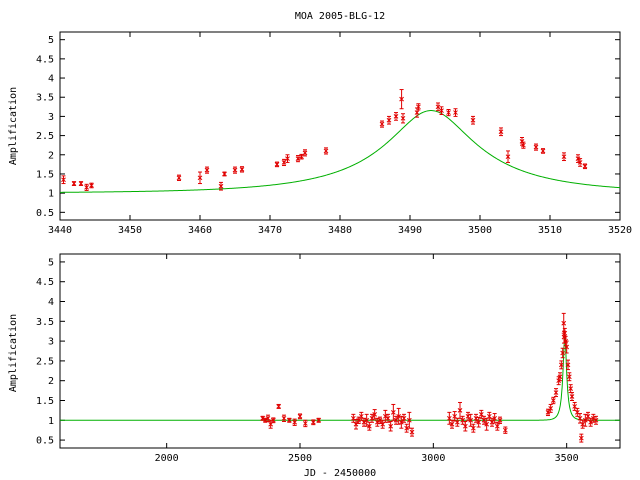 The image size is (640, 480). I want to click on bottom-y-axis-title: Amplification, so click(13, 353).